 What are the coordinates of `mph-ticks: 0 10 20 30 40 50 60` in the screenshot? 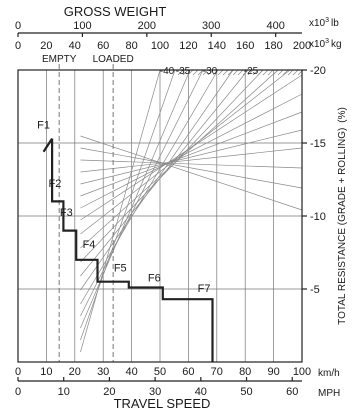 It's located at (156, 387).